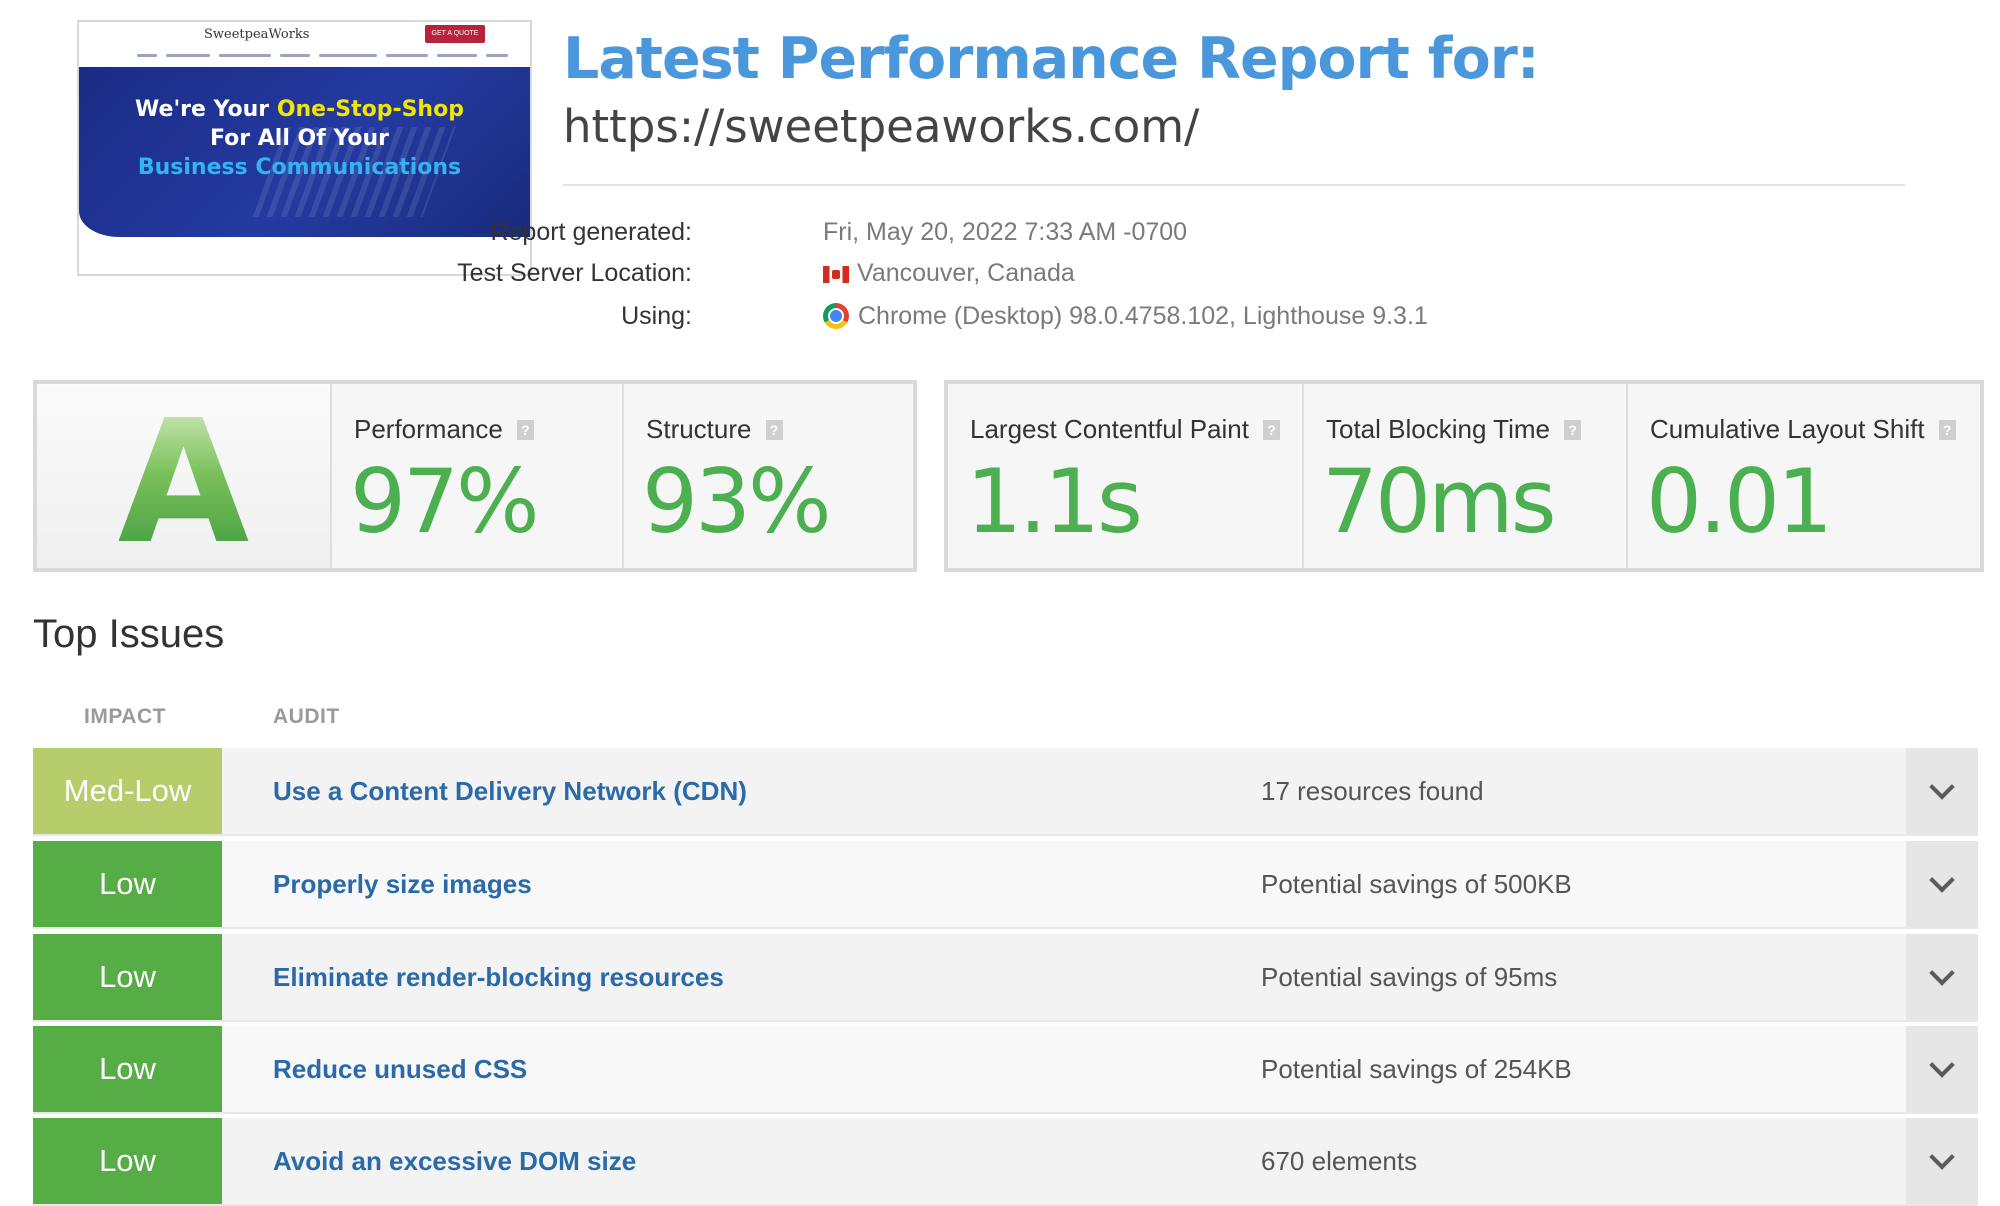 This screenshot has height=1206, width=2000. I want to click on metric-value: 0.01, so click(1739, 501).